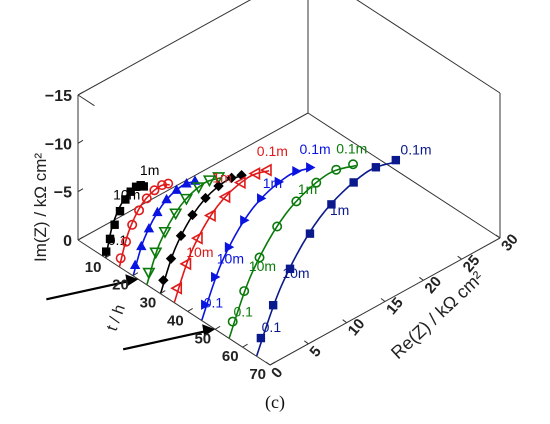  Describe the element at coordinates (164, 48) in the screenshot. I see `back-top-edge` at that location.